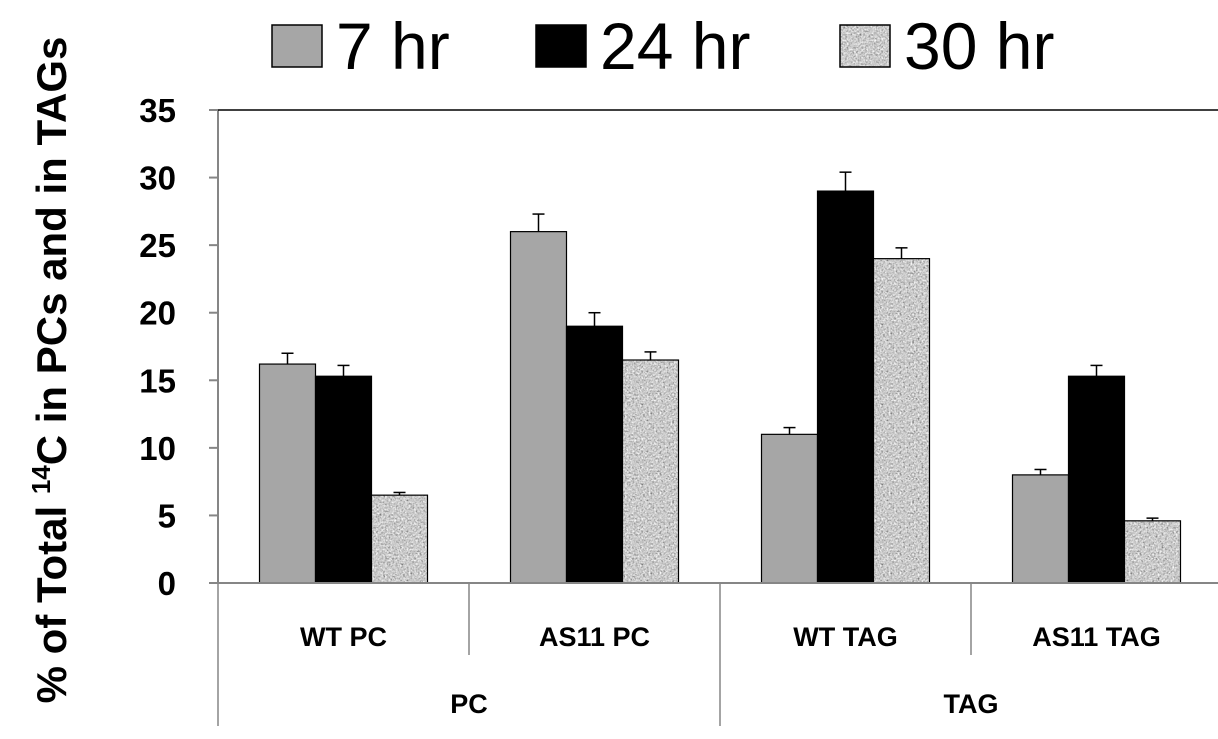 This screenshot has height=739, width=1218. I want to click on bar-24hr-wt-pc, so click(343, 479).